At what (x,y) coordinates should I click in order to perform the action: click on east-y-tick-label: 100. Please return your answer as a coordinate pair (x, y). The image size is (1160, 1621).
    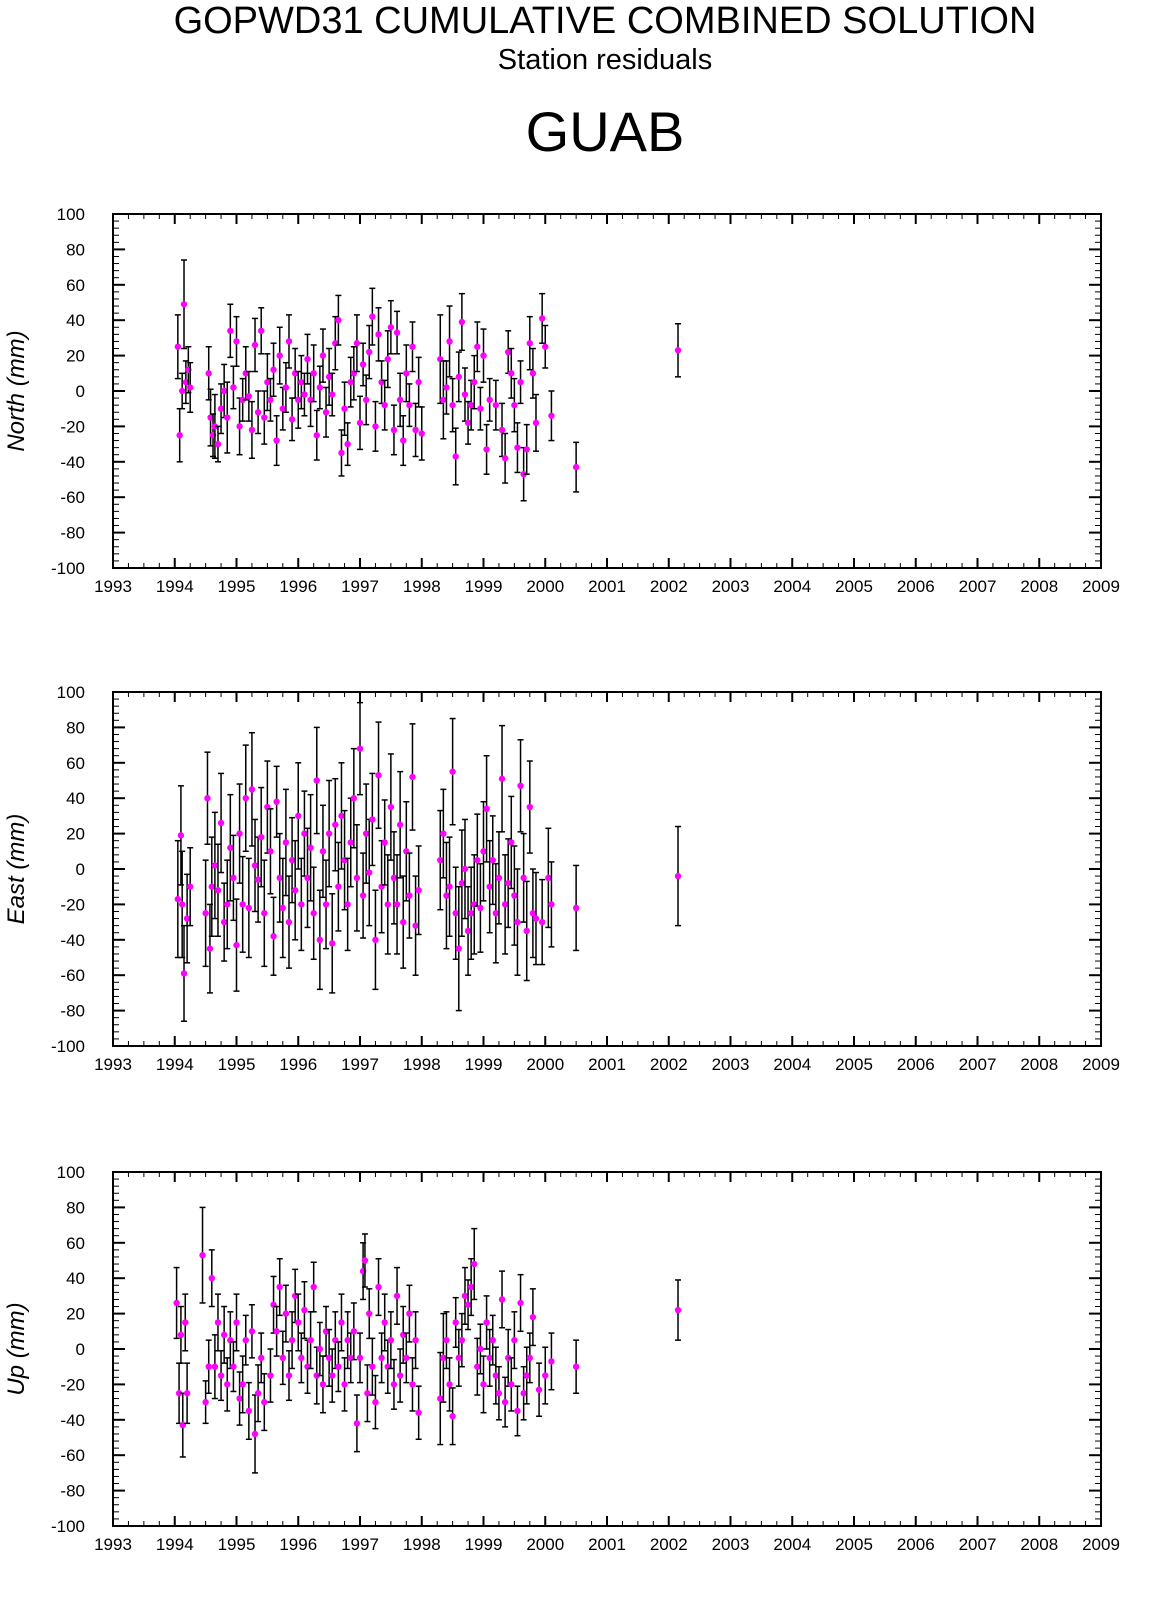
    Looking at the image, I should click on (71, 692).